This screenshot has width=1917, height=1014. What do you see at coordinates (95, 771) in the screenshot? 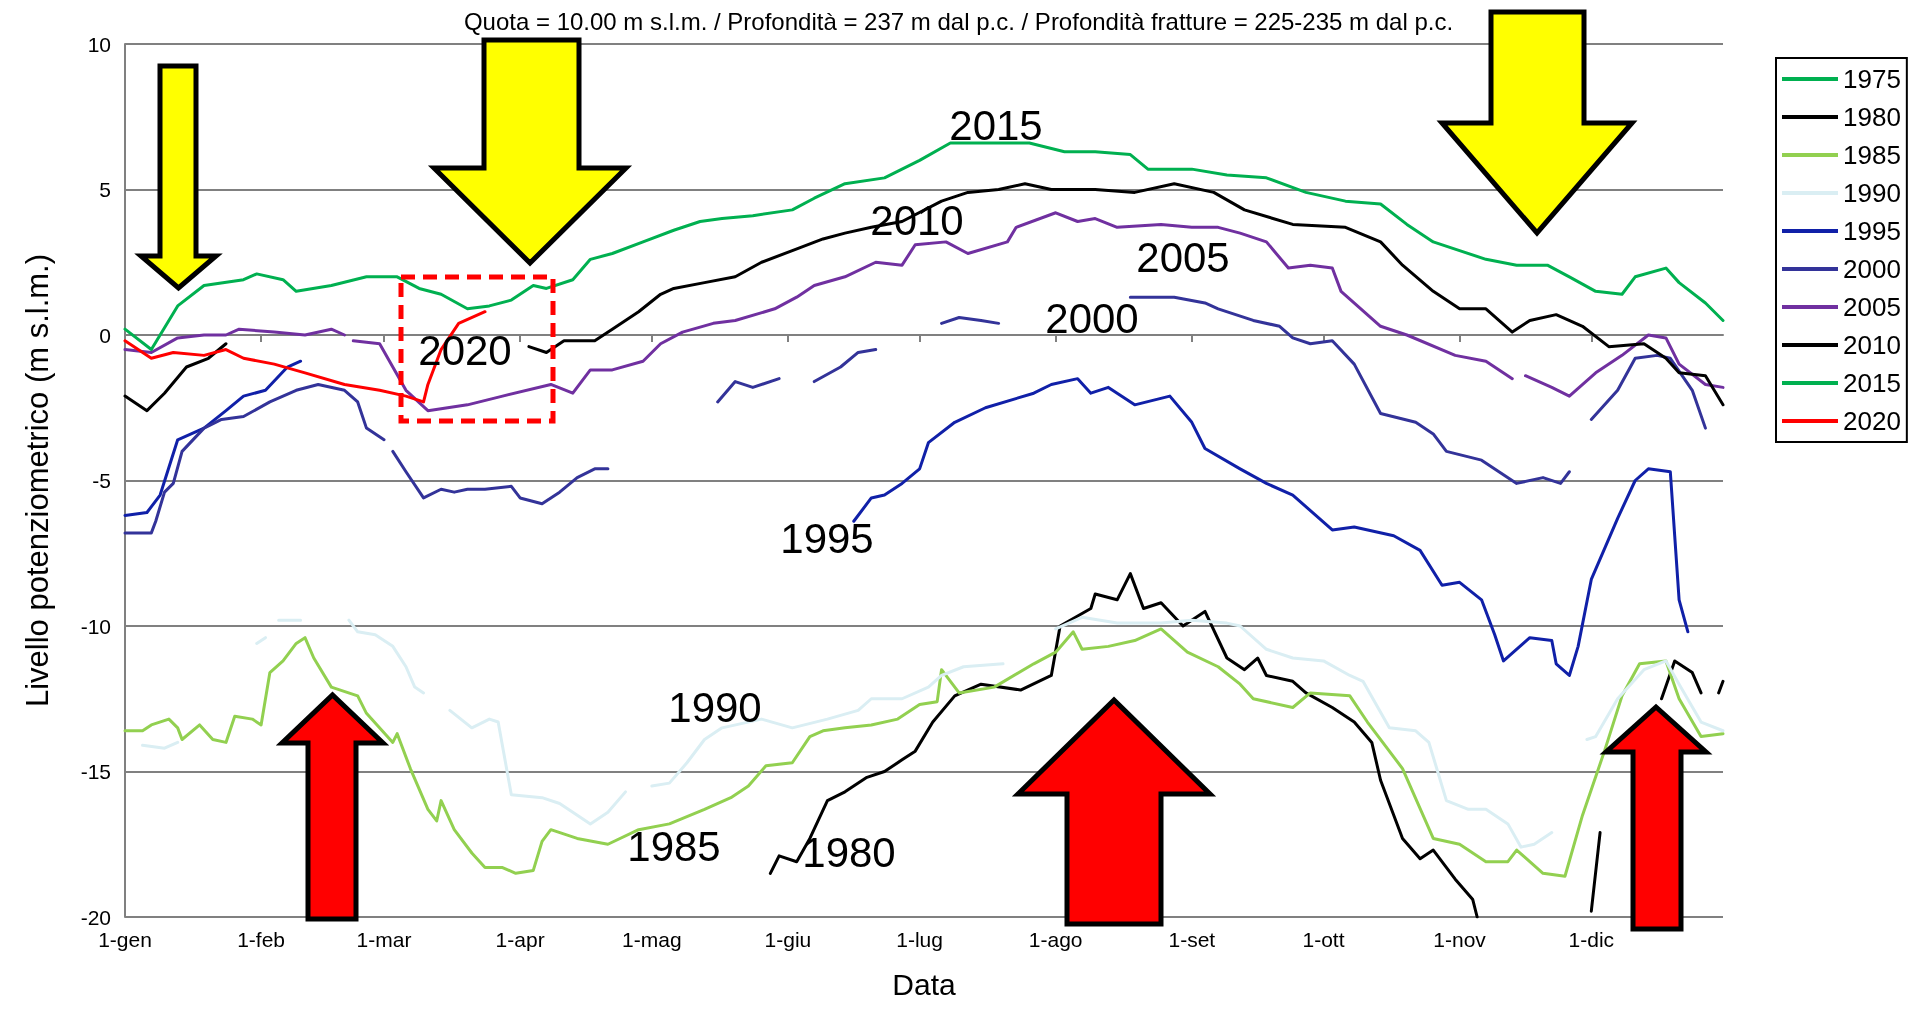
I see `y-tick-label: -15` at bounding box center [95, 771].